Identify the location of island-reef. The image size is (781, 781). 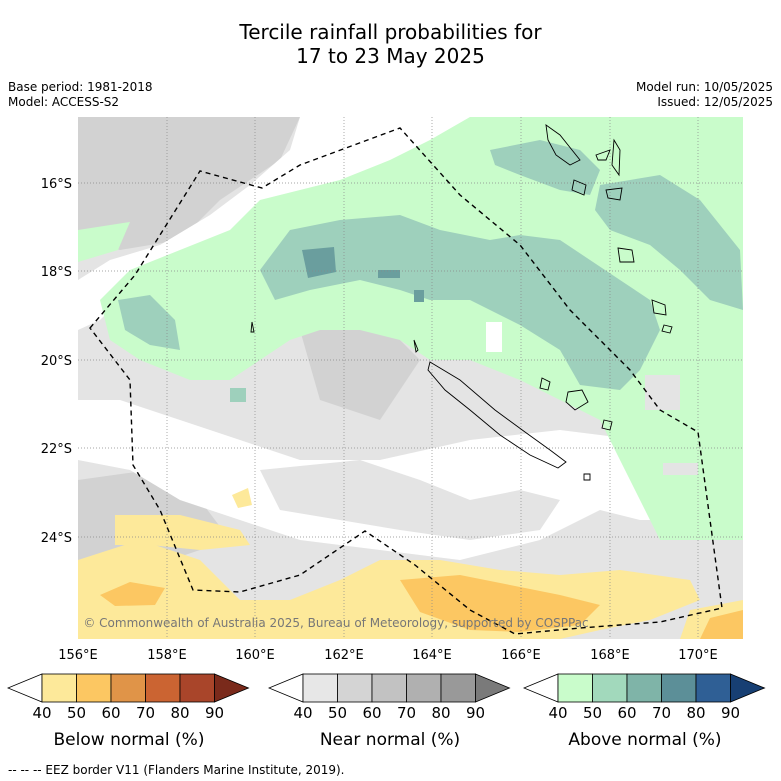
(252, 327).